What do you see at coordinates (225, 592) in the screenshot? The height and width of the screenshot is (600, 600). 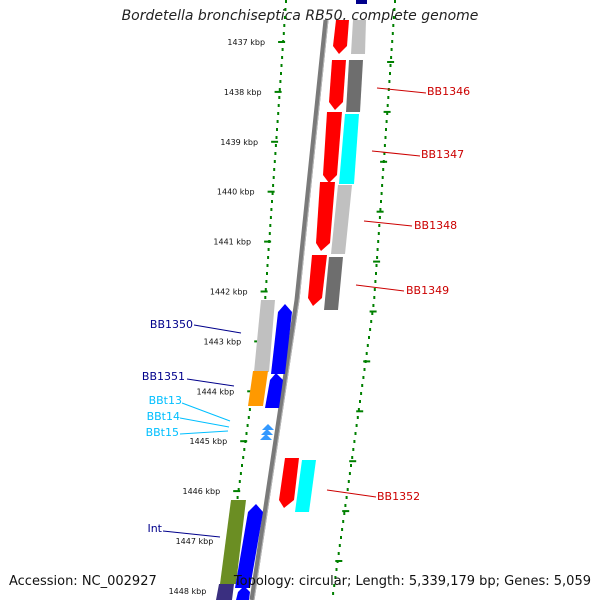 I see `gene-feature-category-purple` at bounding box center [225, 592].